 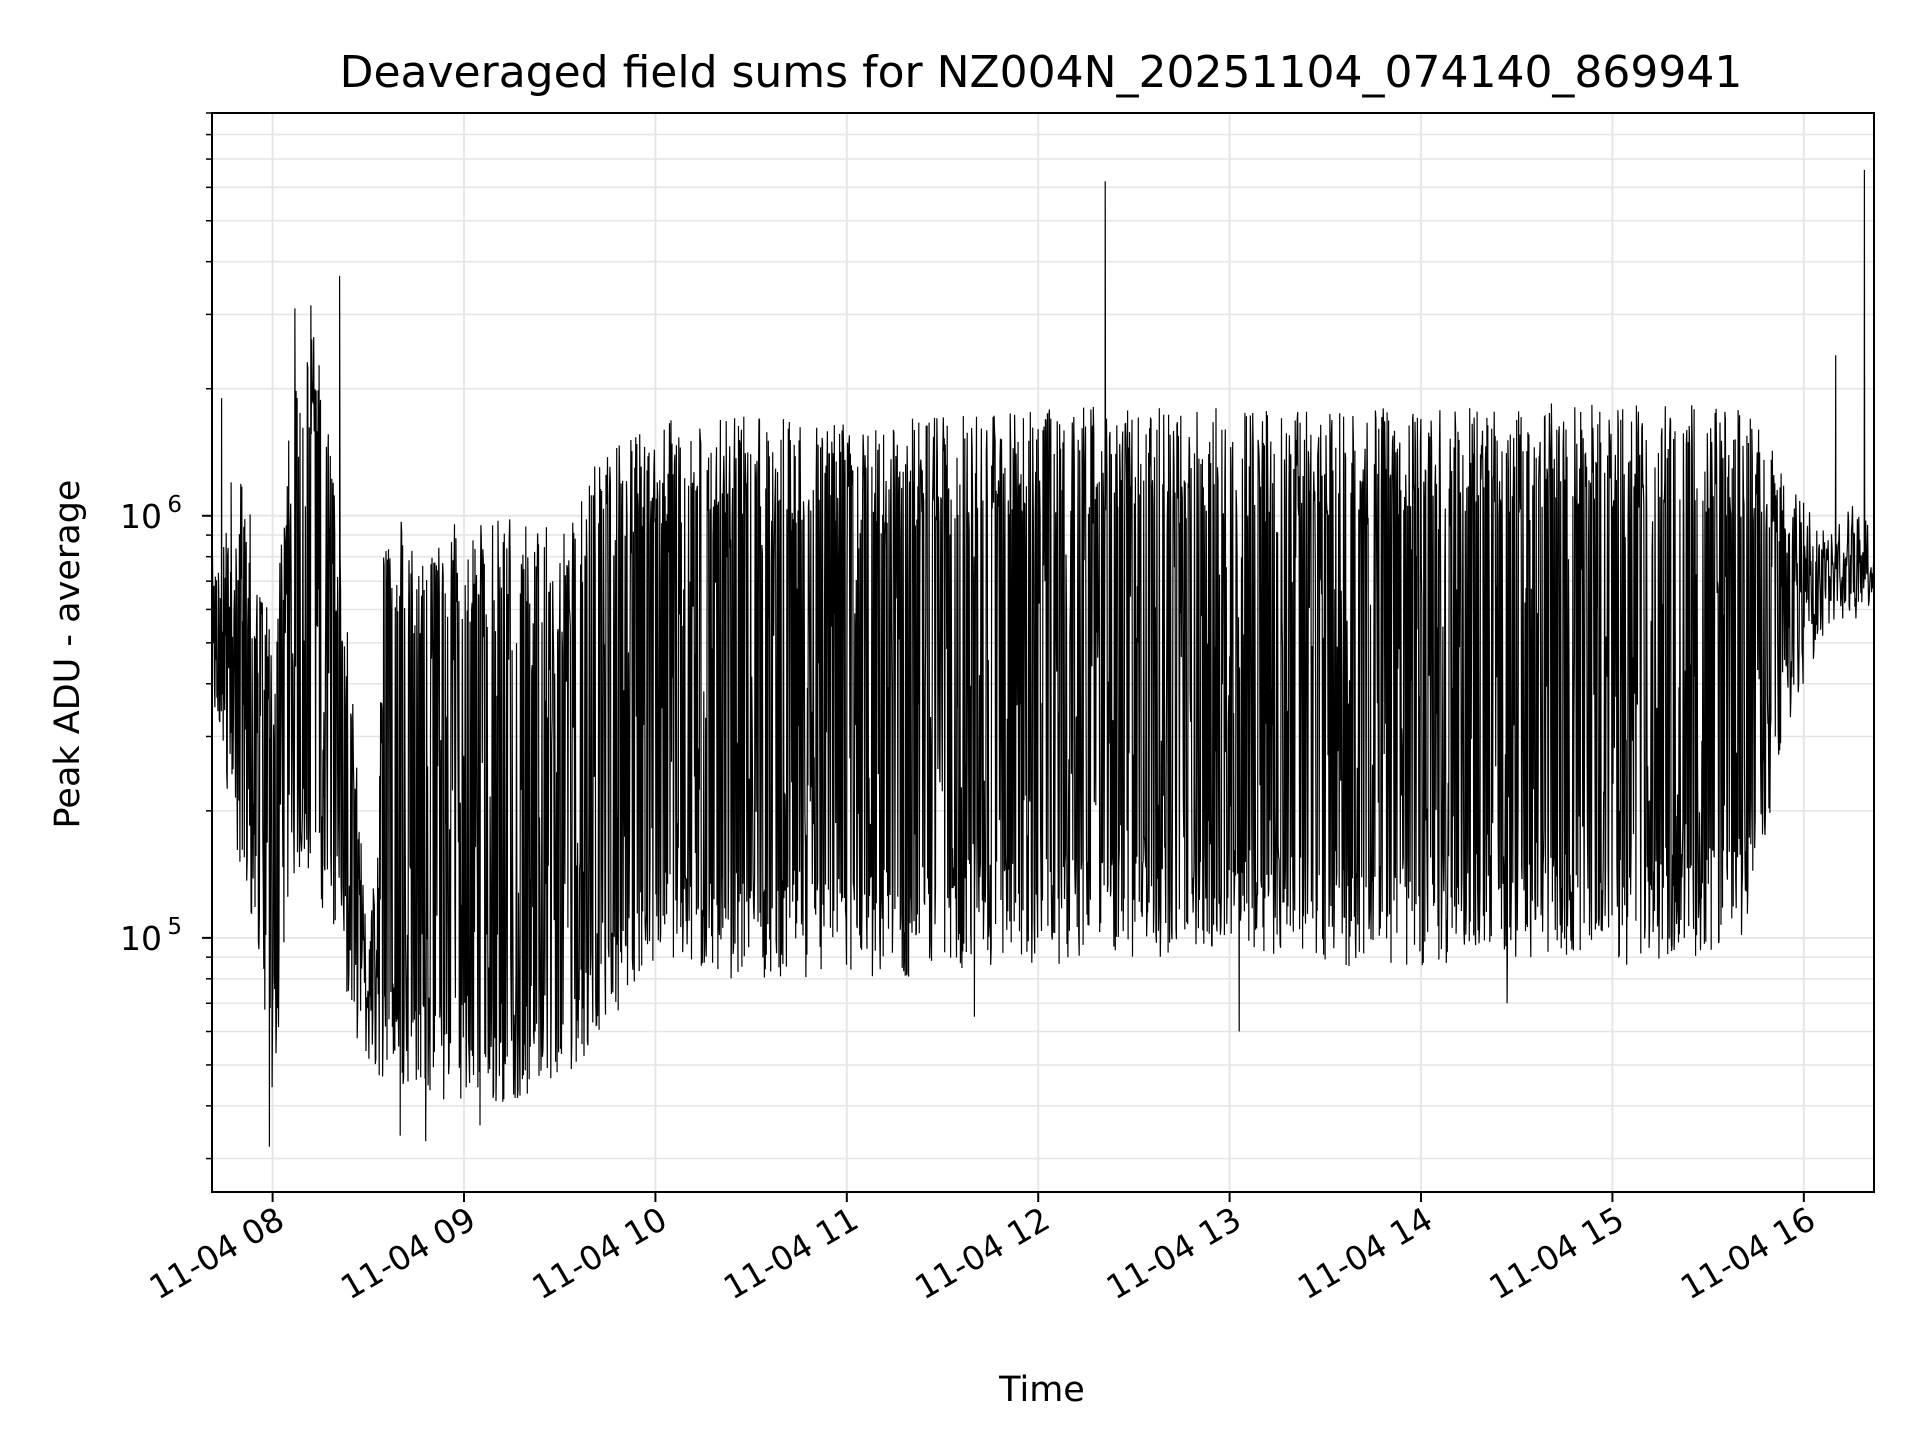 I want to click on y-tick-label-1: 10, so click(x=141, y=516).